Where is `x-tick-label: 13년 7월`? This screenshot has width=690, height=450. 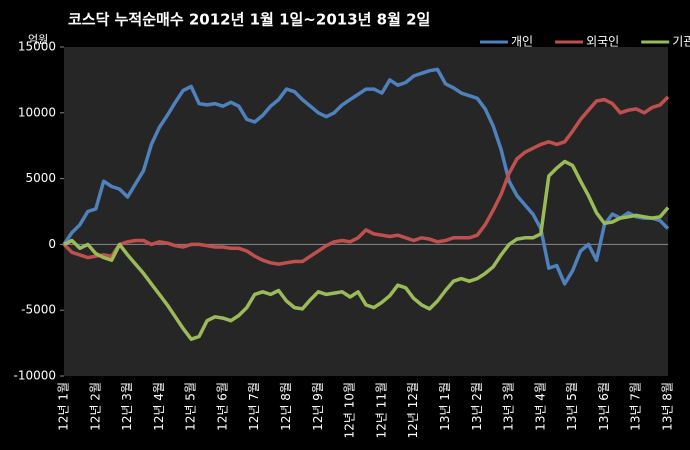 x-tick-label: 13년 7월 is located at coordinates (636, 406).